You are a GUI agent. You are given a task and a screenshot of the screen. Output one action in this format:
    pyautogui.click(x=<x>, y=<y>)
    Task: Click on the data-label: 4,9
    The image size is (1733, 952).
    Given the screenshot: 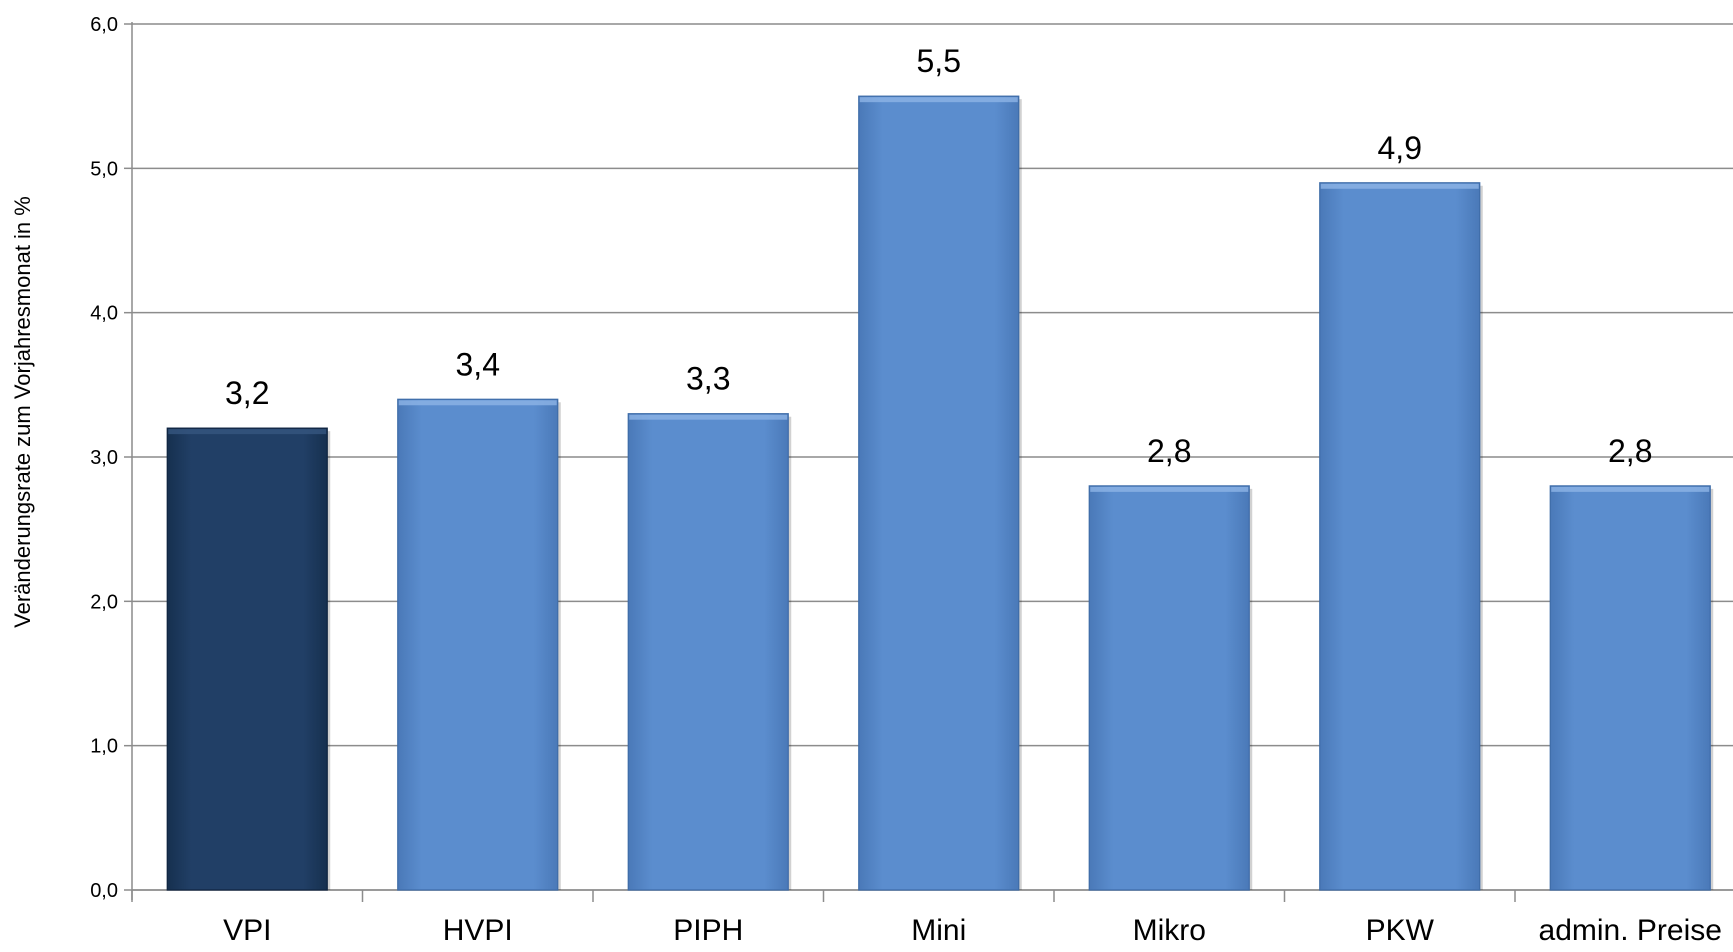 What is the action you would take?
    pyautogui.click(x=1400, y=148)
    